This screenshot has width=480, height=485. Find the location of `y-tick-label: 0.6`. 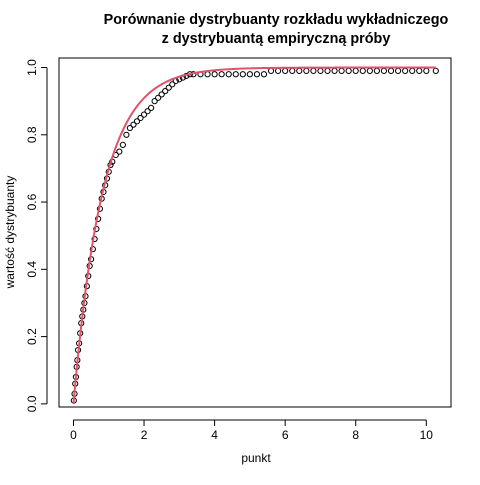

y-tick-label: 0.6 is located at coordinates (32, 201).